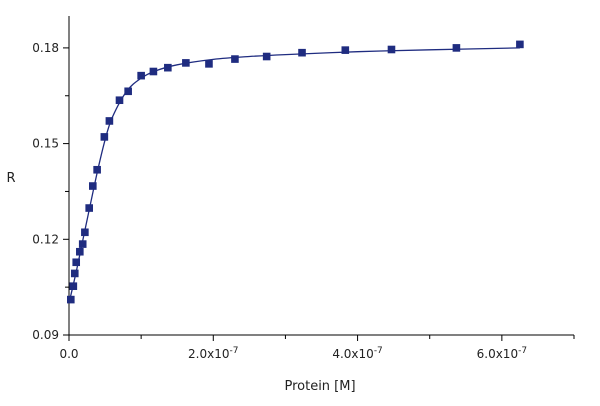  Describe the element at coordinates (213, 353) in the screenshot. I see `x-tick-label: 2.0x10⁻⁷` at that location.